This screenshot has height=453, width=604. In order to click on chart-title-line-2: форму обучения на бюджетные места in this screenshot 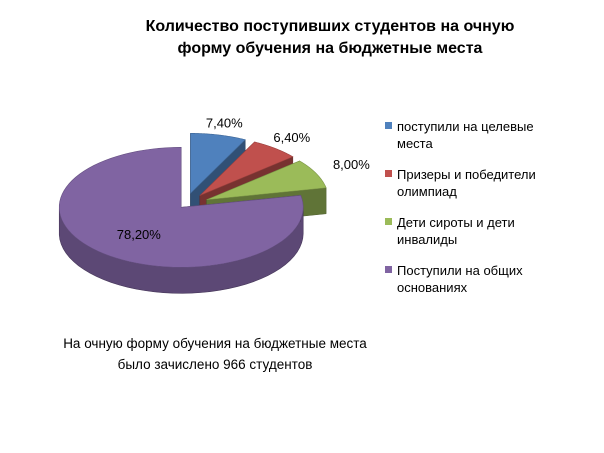, I will do `click(330, 48)`.